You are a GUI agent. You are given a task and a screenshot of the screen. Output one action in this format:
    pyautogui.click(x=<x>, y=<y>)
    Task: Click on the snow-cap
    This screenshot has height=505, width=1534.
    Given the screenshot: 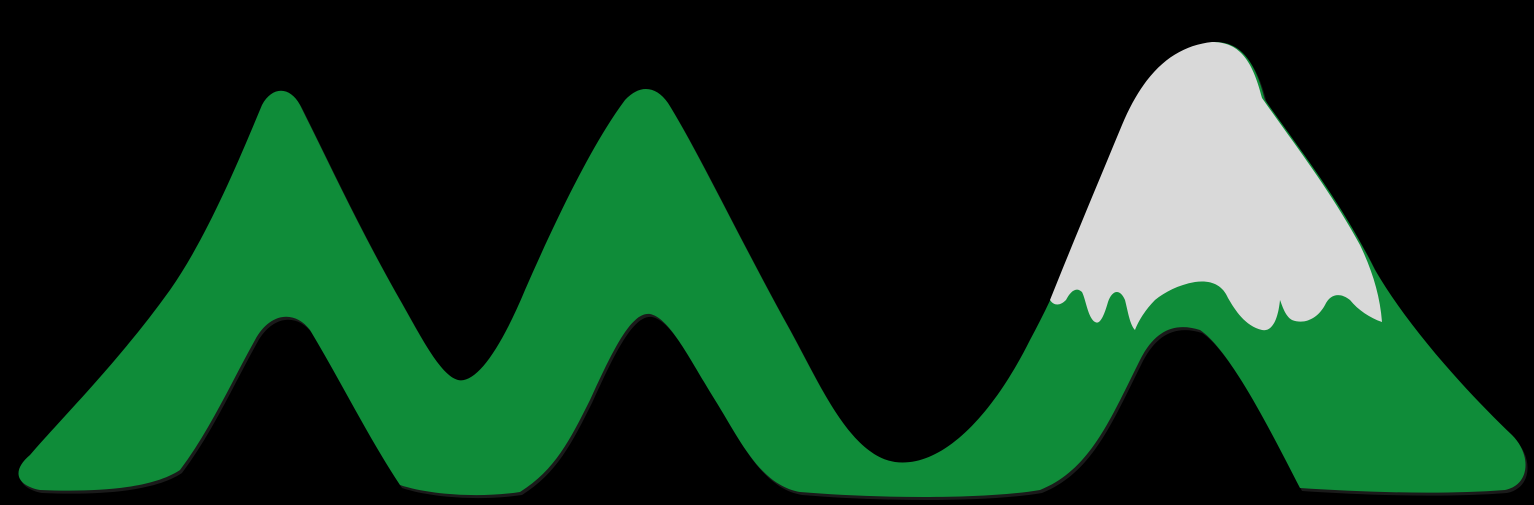 What is the action you would take?
    pyautogui.click(x=1216, y=186)
    